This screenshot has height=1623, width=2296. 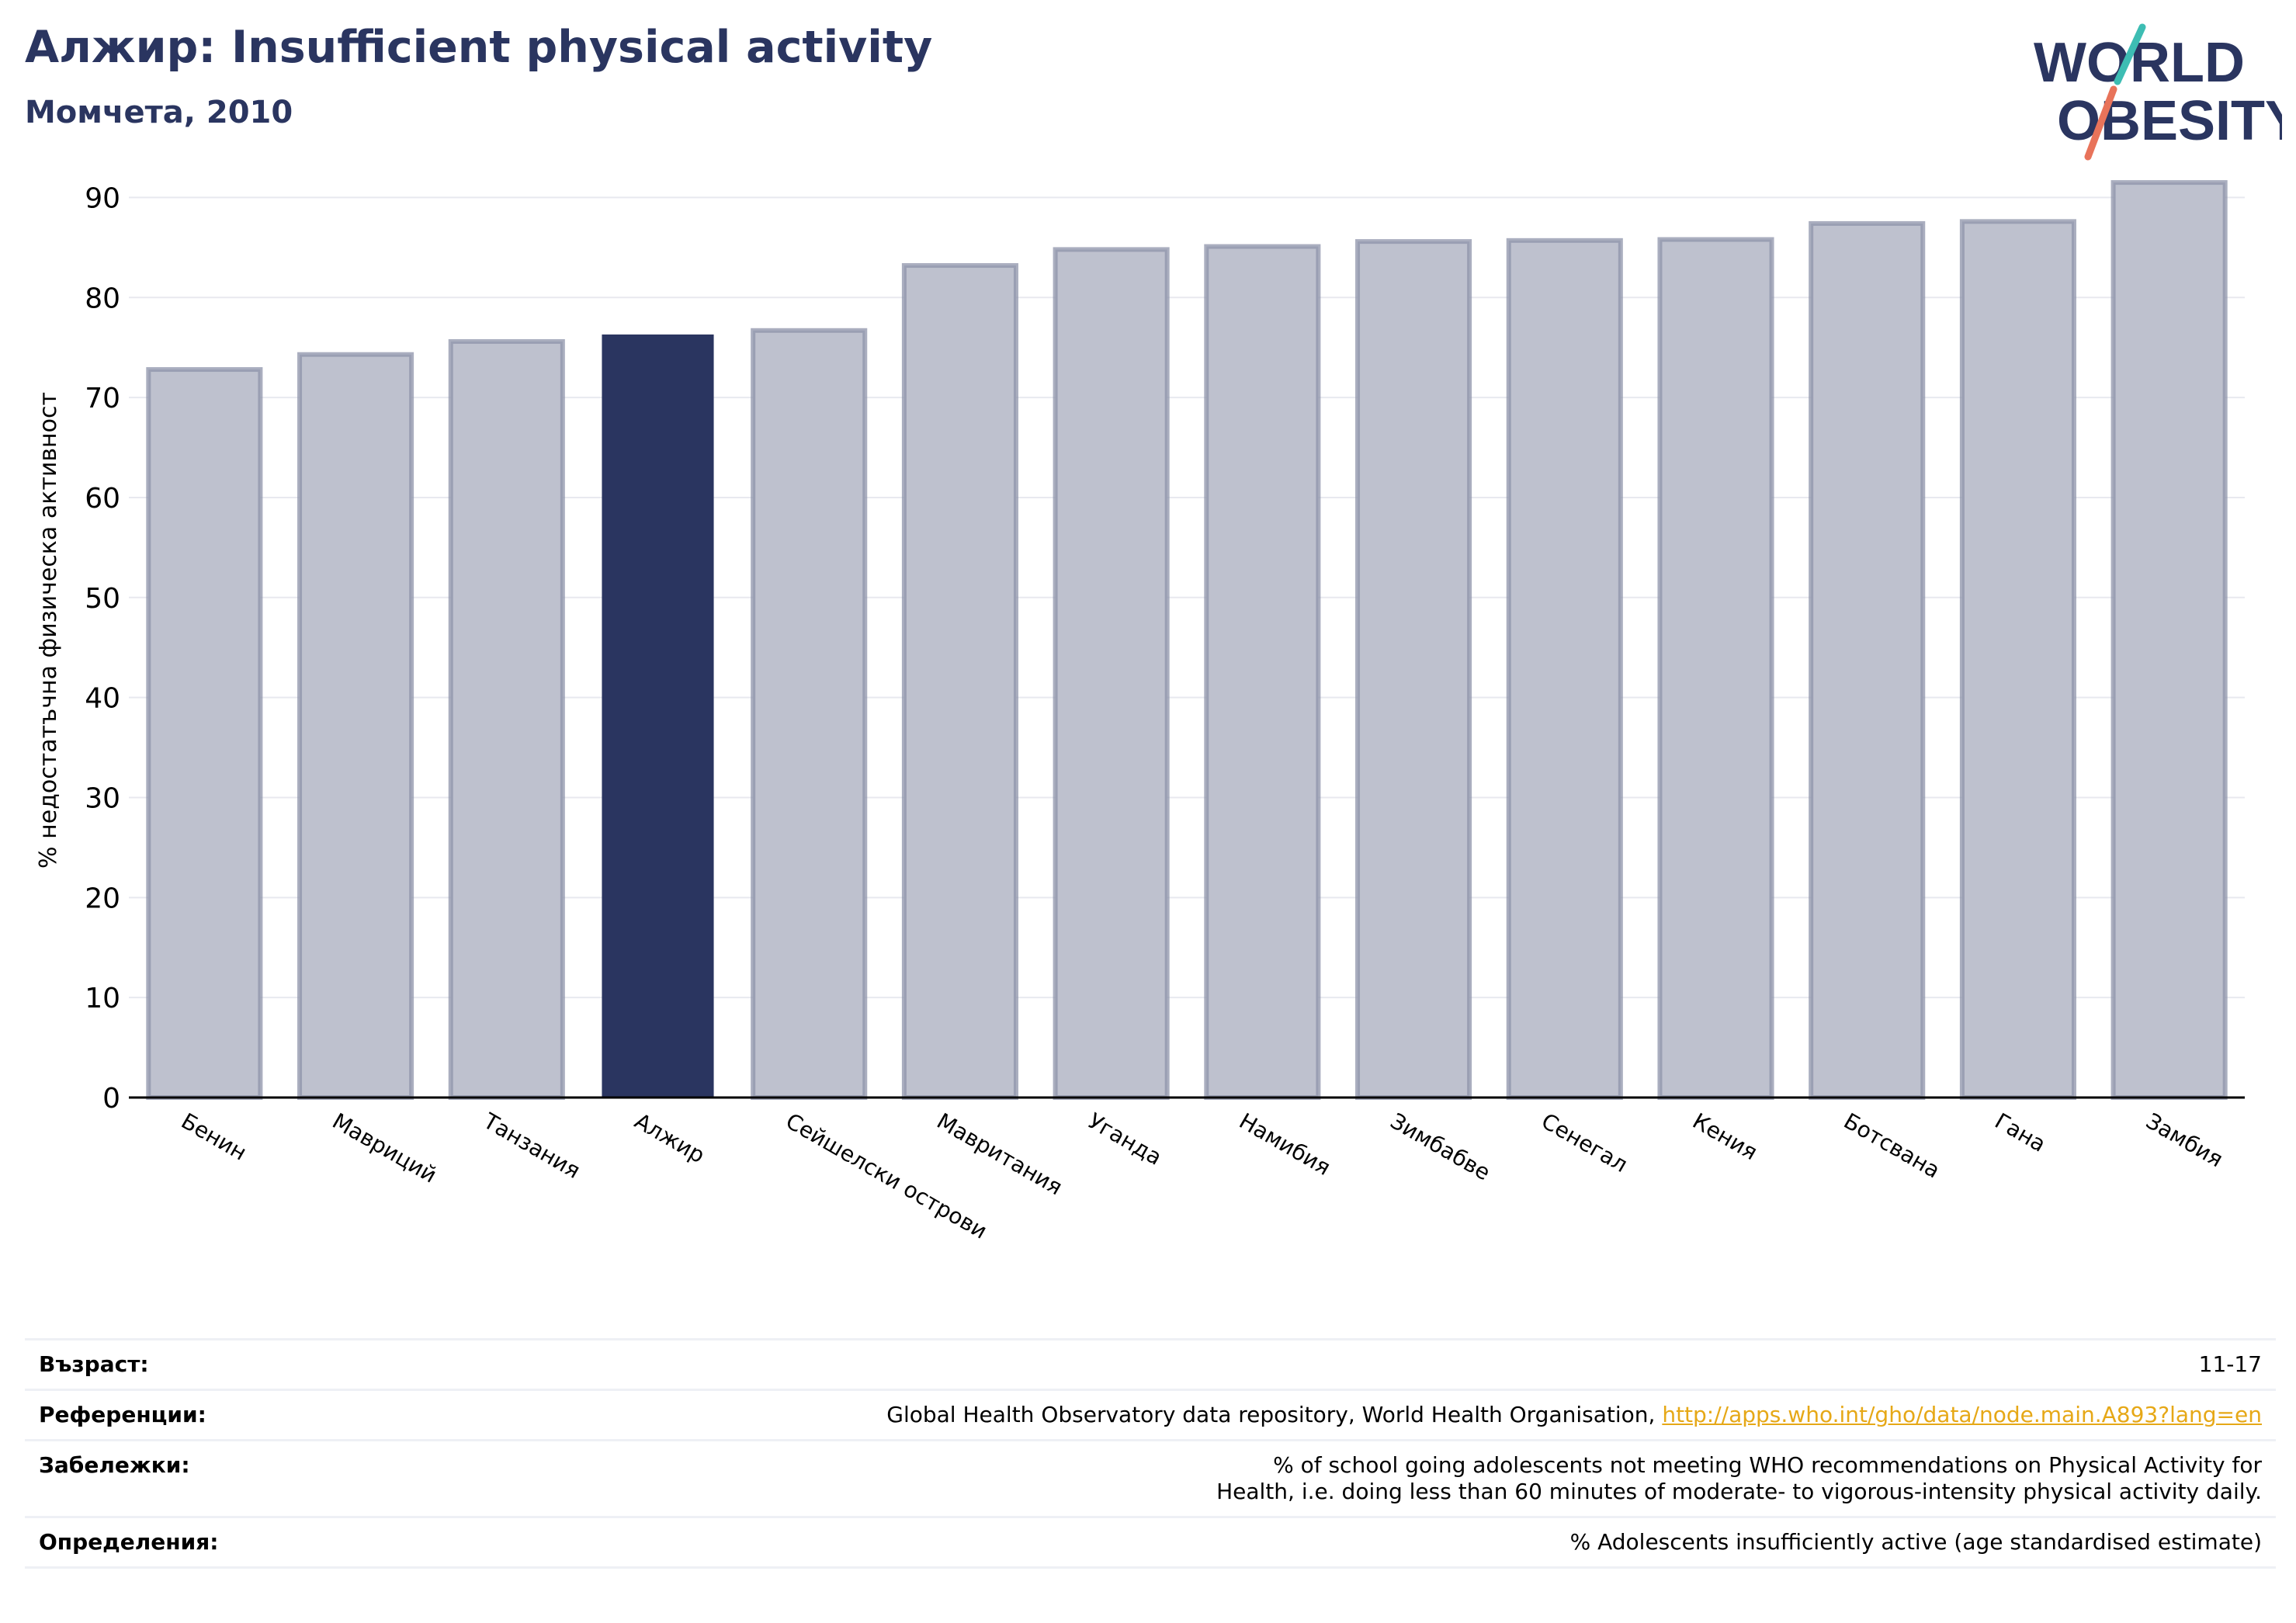 I want to click on y-axis-label: % недостатъчна физическа активност, so click(x=48, y=630).